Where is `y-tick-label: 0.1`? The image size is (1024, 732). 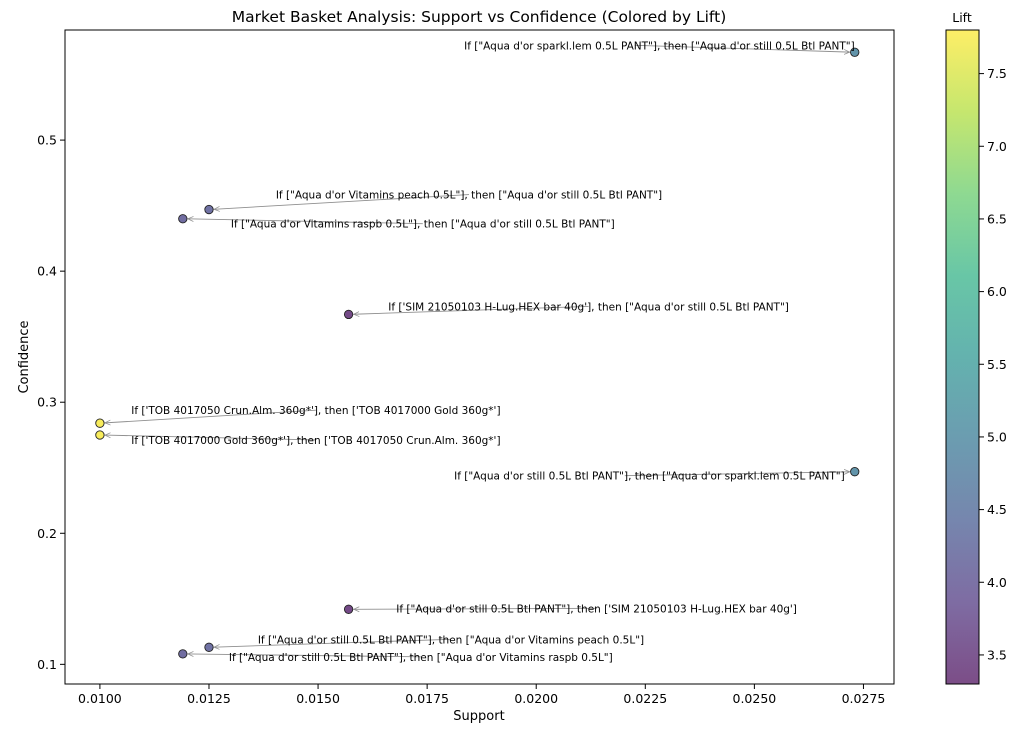 y-tick-label: 0.1 is located at coordinates (47, 664).